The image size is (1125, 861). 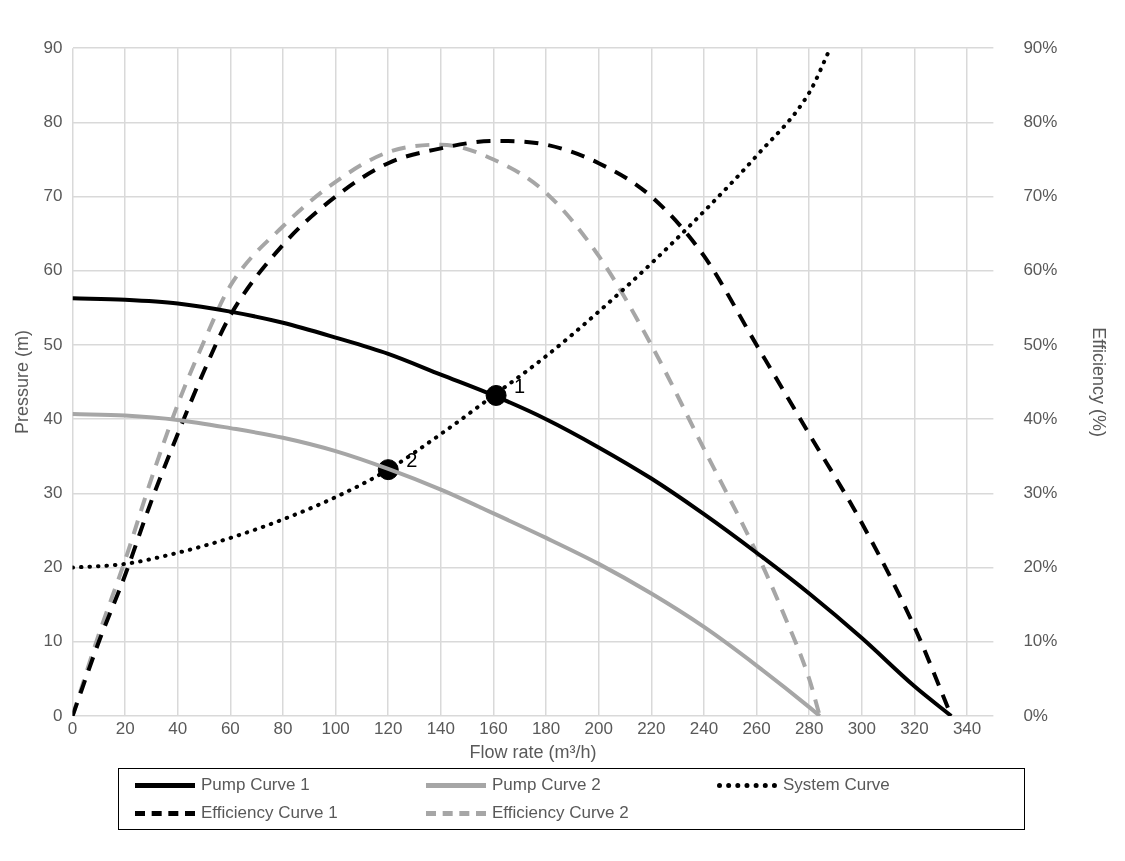 What do you see at coordinates (178, 728) in the screenshot?
I see `x-tick-label: 40` at bounding box center [178, 728].